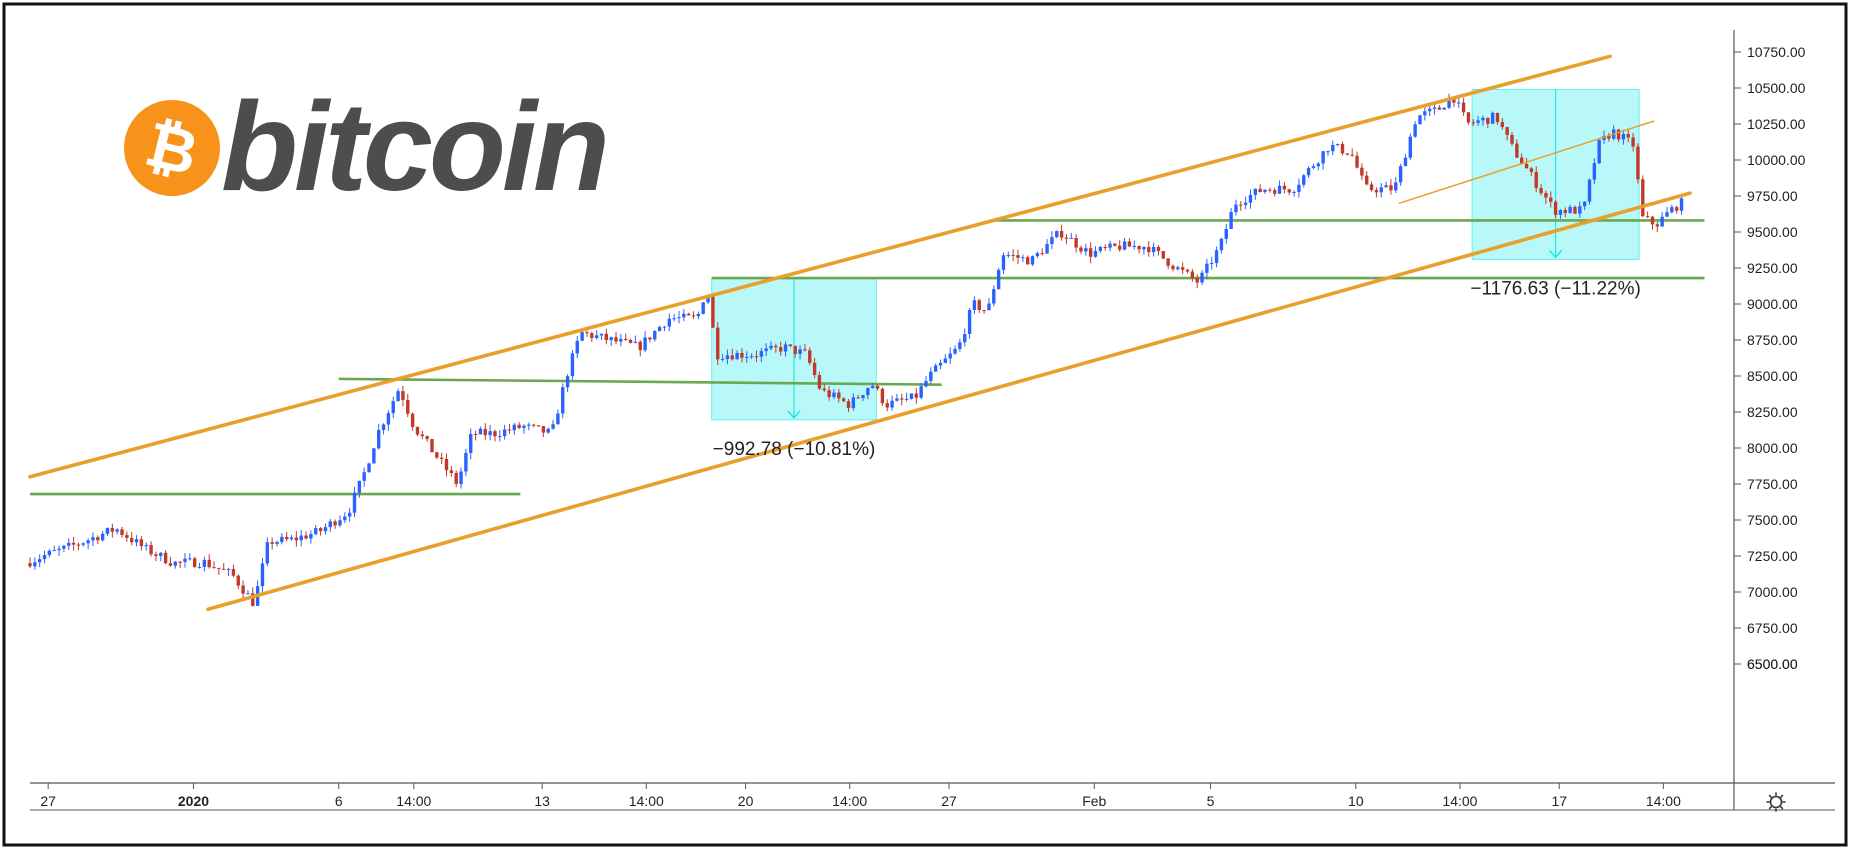 The width and height of the screenshot is (1850, 855). Describe the element at coordinates (1772, 628) in the screenshot. I see `y-tick-label: 6750.00` at that location.